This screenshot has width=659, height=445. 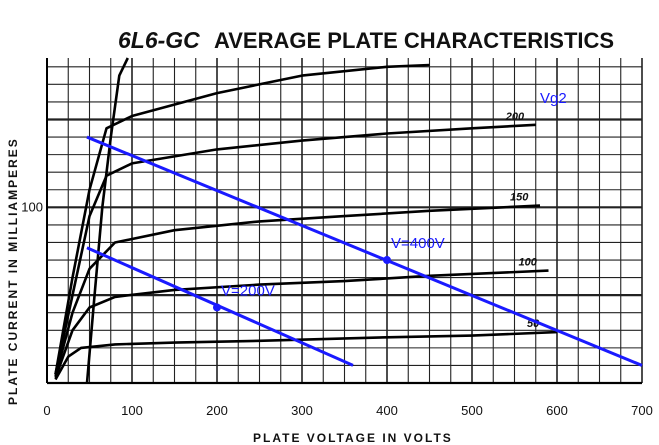 I want to click on load-line-label-1: V=200V, so click(x=248, y=290).